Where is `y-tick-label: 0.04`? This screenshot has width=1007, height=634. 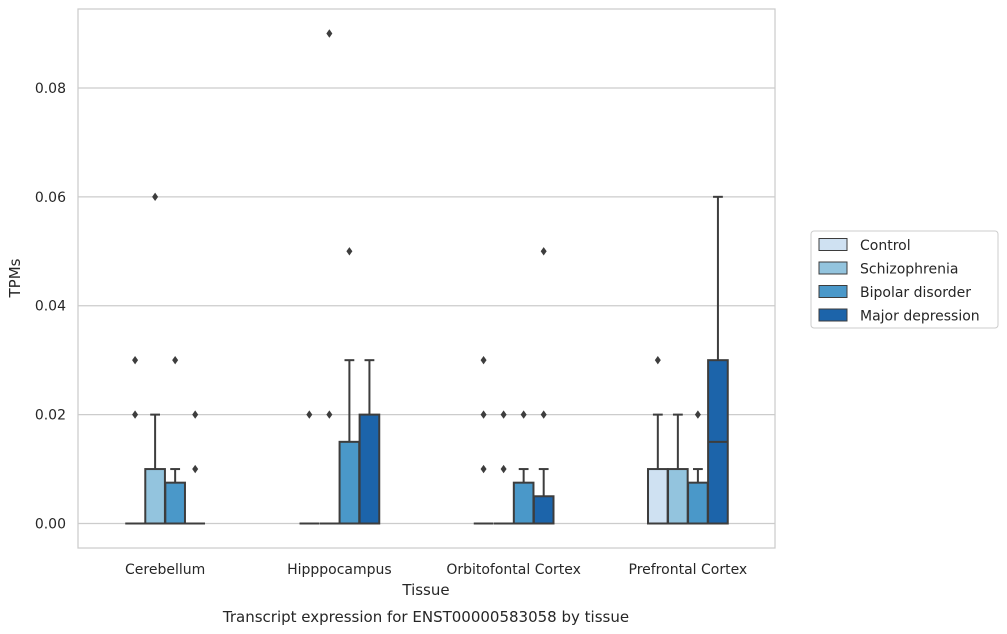
y-tick-label: 0.04 is located at coordinates (50, 307).